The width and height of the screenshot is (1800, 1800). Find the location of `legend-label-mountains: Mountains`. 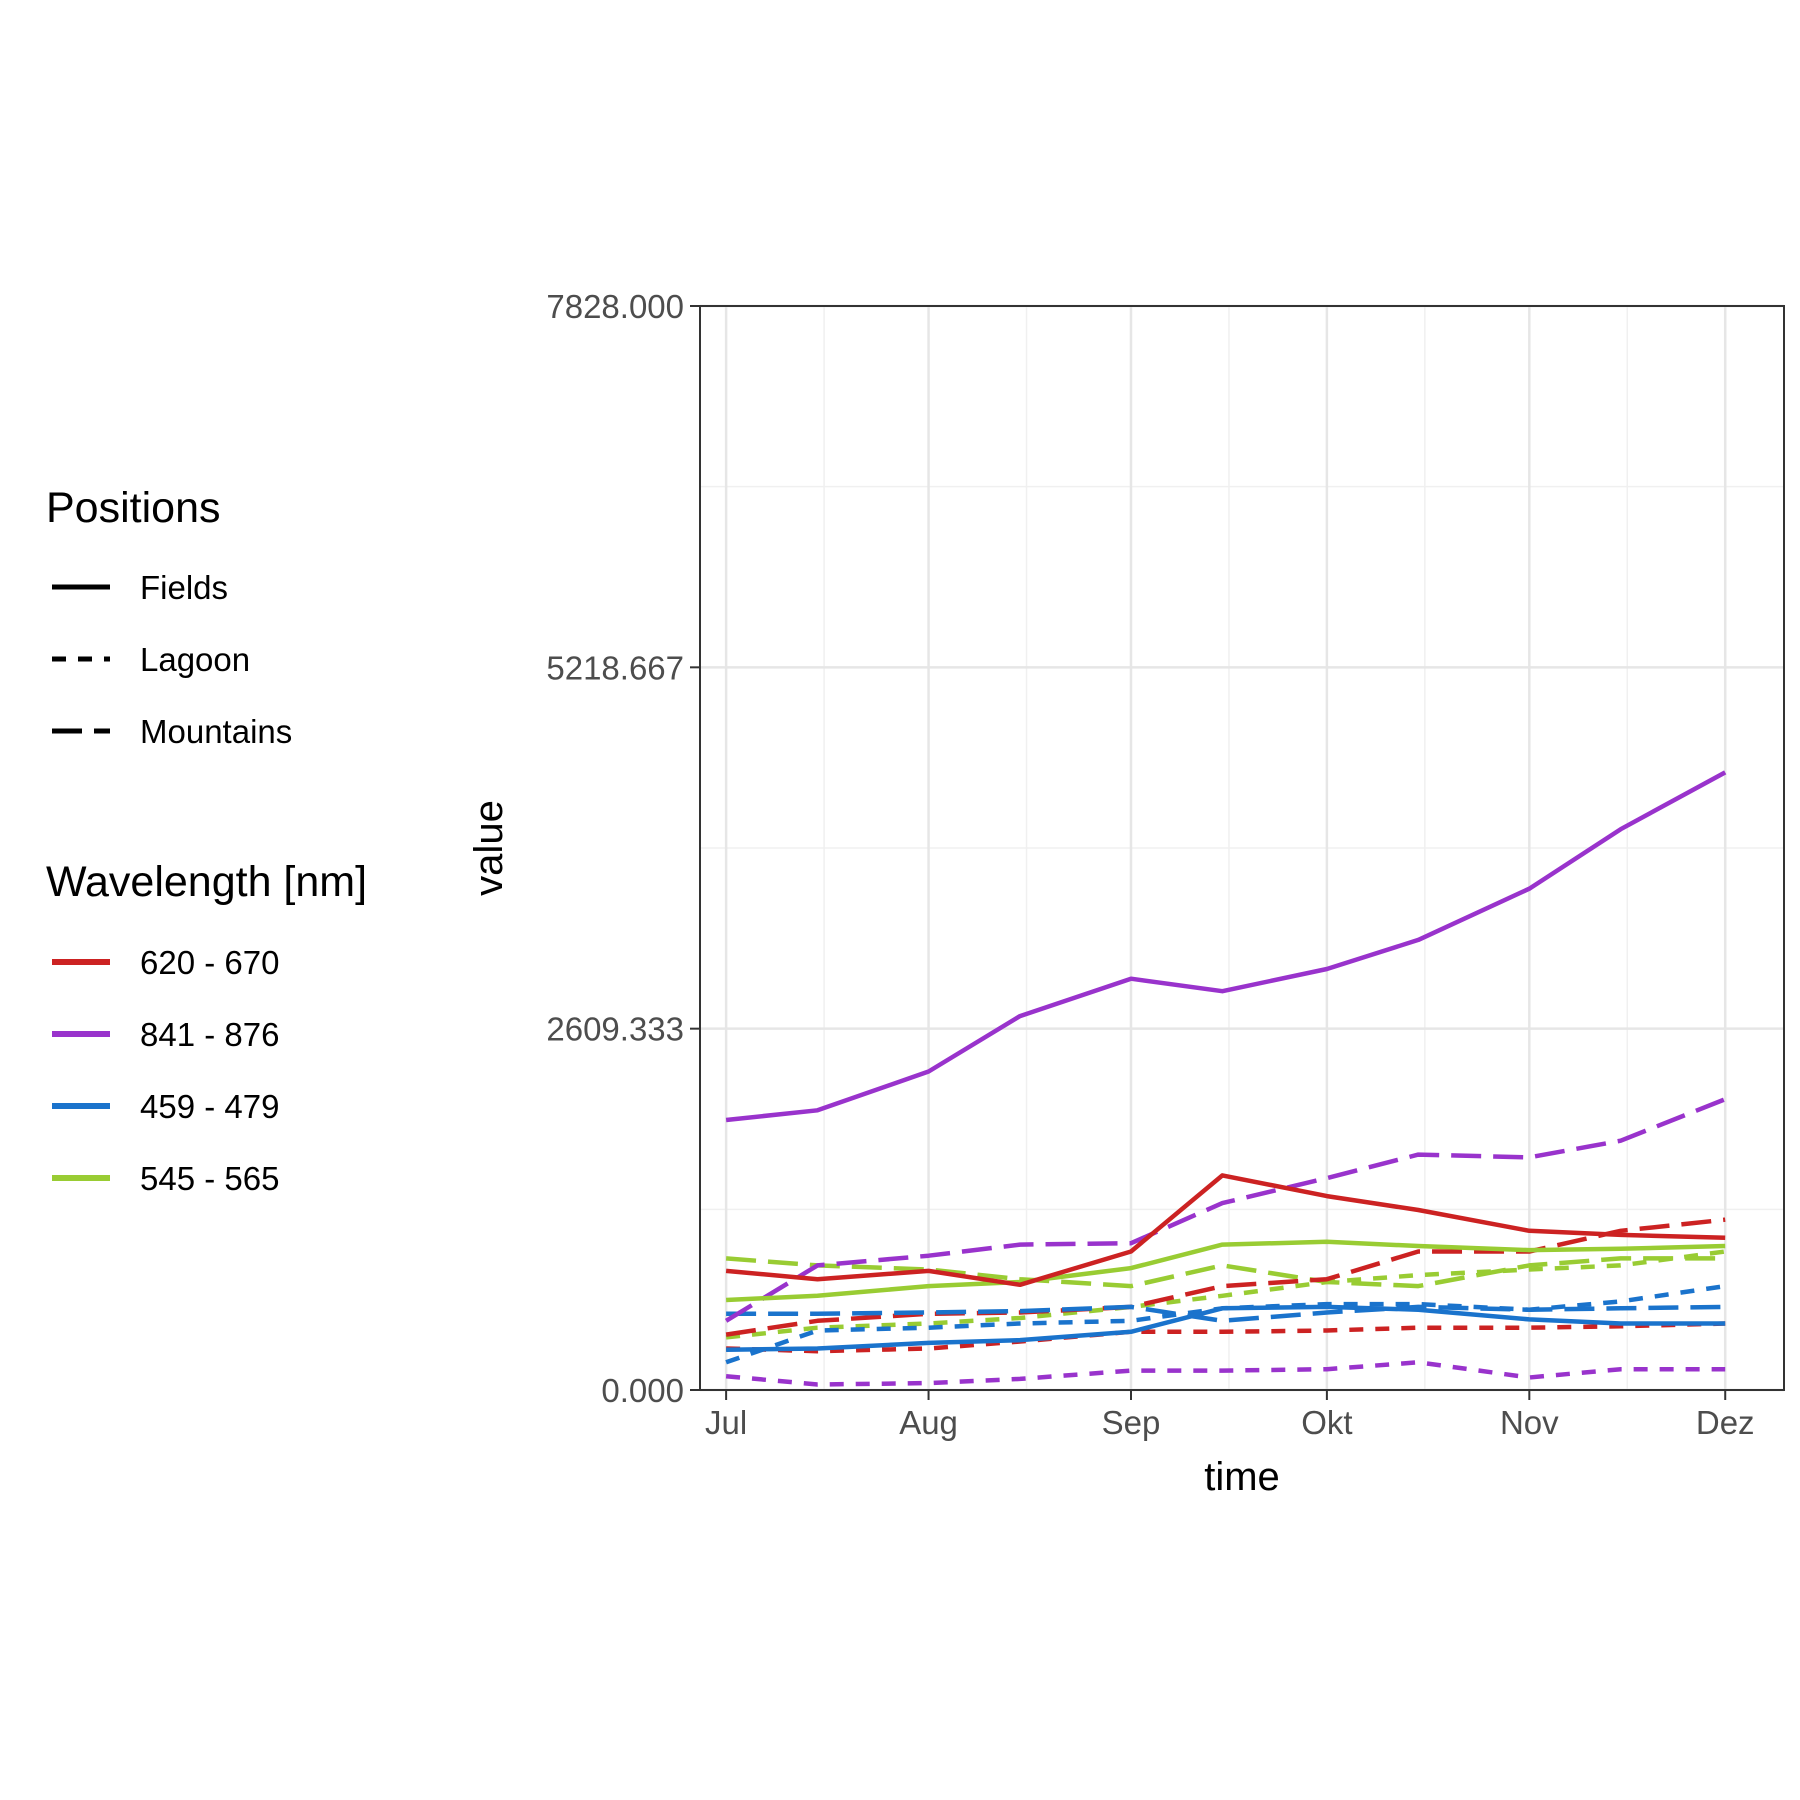

legend-label-mountains: Mountains is located at coordinates (216, 731).